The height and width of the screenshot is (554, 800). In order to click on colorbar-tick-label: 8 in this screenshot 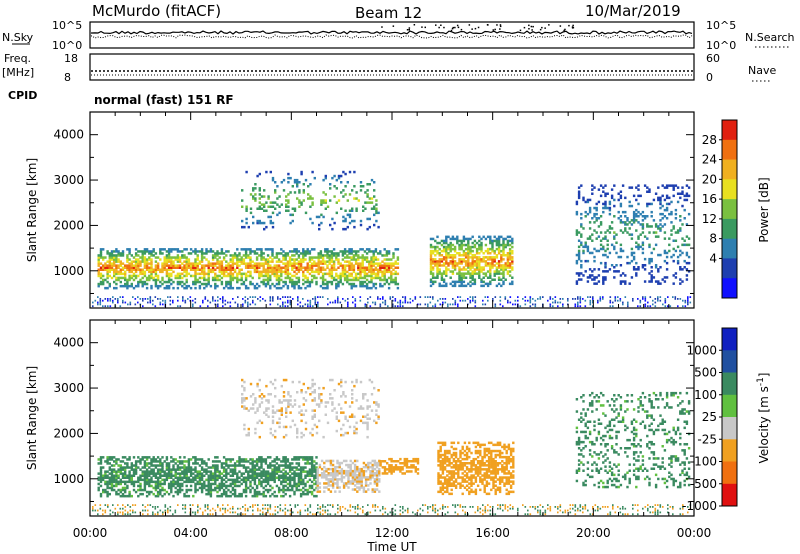, I will do `click(713, 239)`.